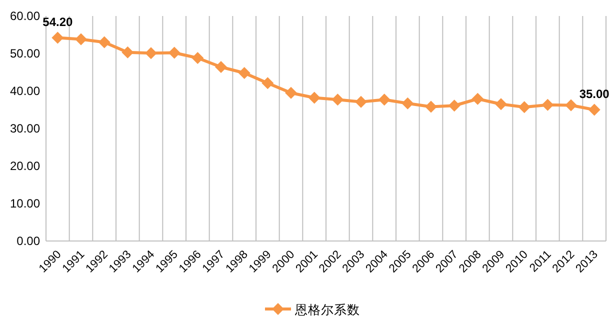  Describe the element at coordinates (25, 16) in the screenshot. I see `y-tick-label: 60.00` at that location.